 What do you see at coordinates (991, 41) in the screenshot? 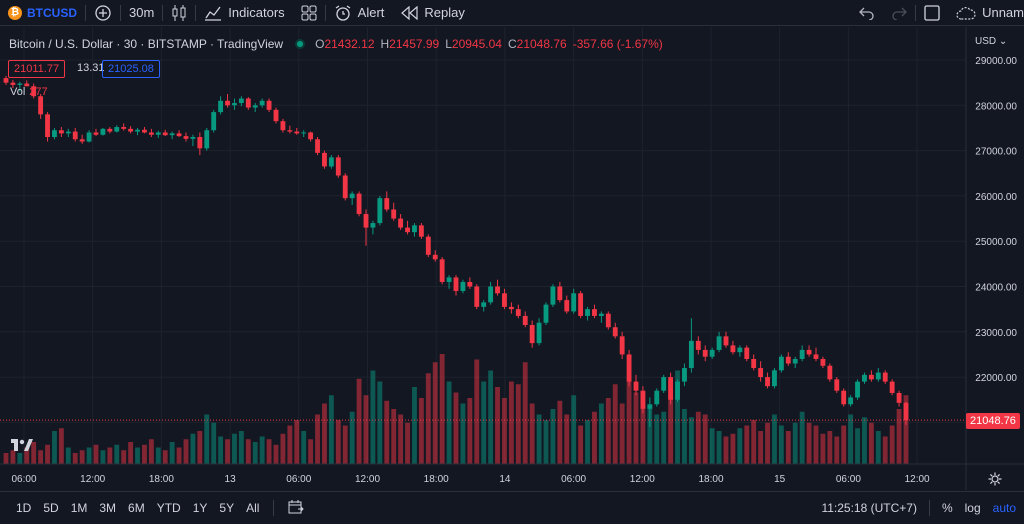
I see `currency-selector: USD ⌄` at bounding box center [991, 41].